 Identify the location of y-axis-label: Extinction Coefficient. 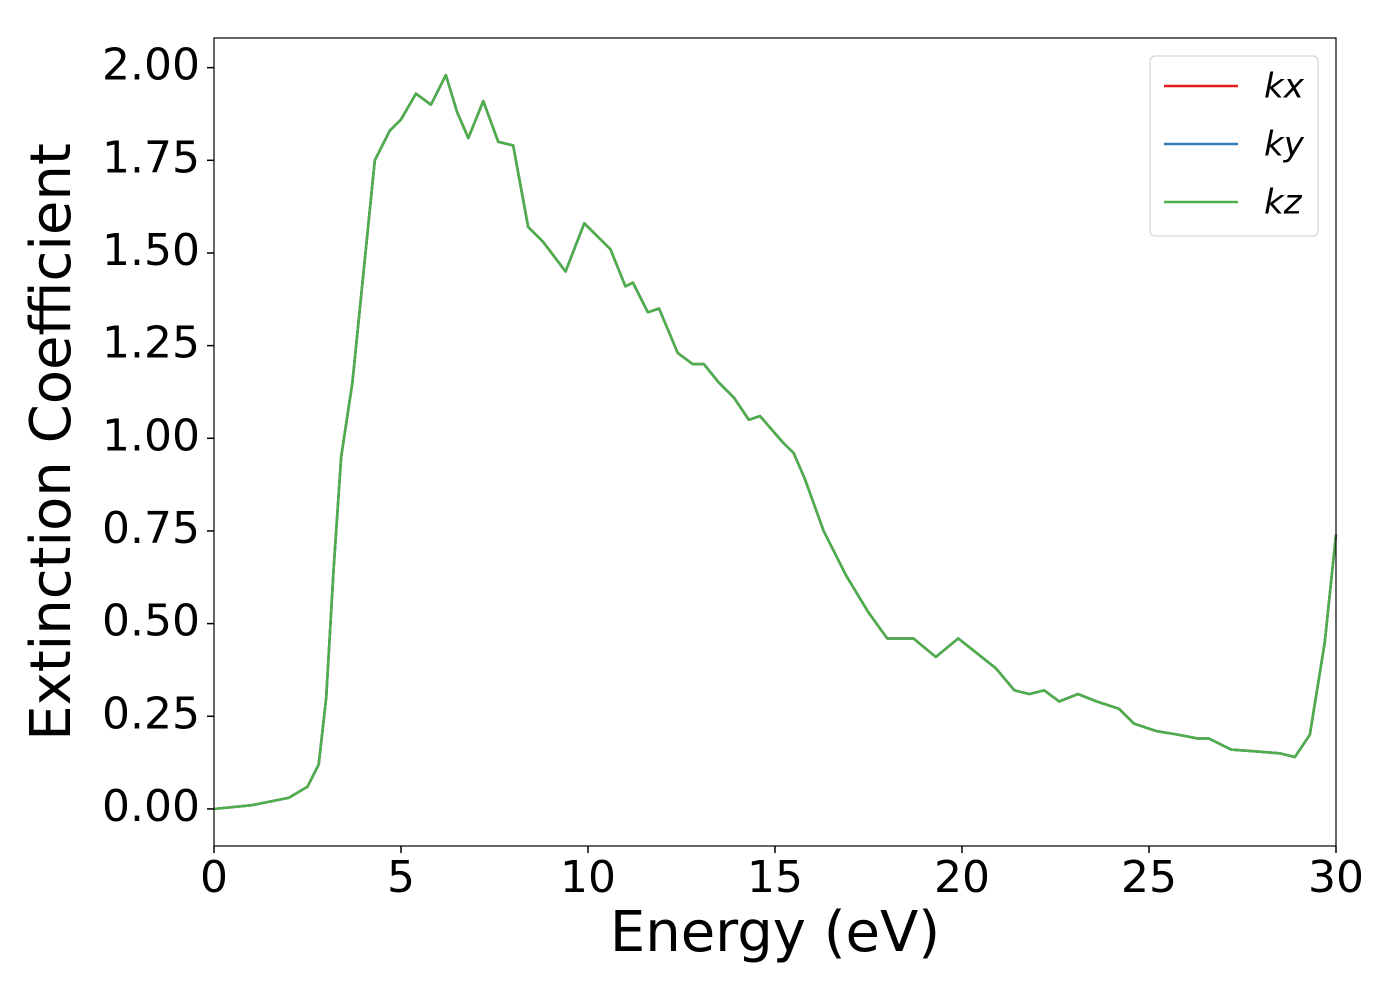
(51, 442).